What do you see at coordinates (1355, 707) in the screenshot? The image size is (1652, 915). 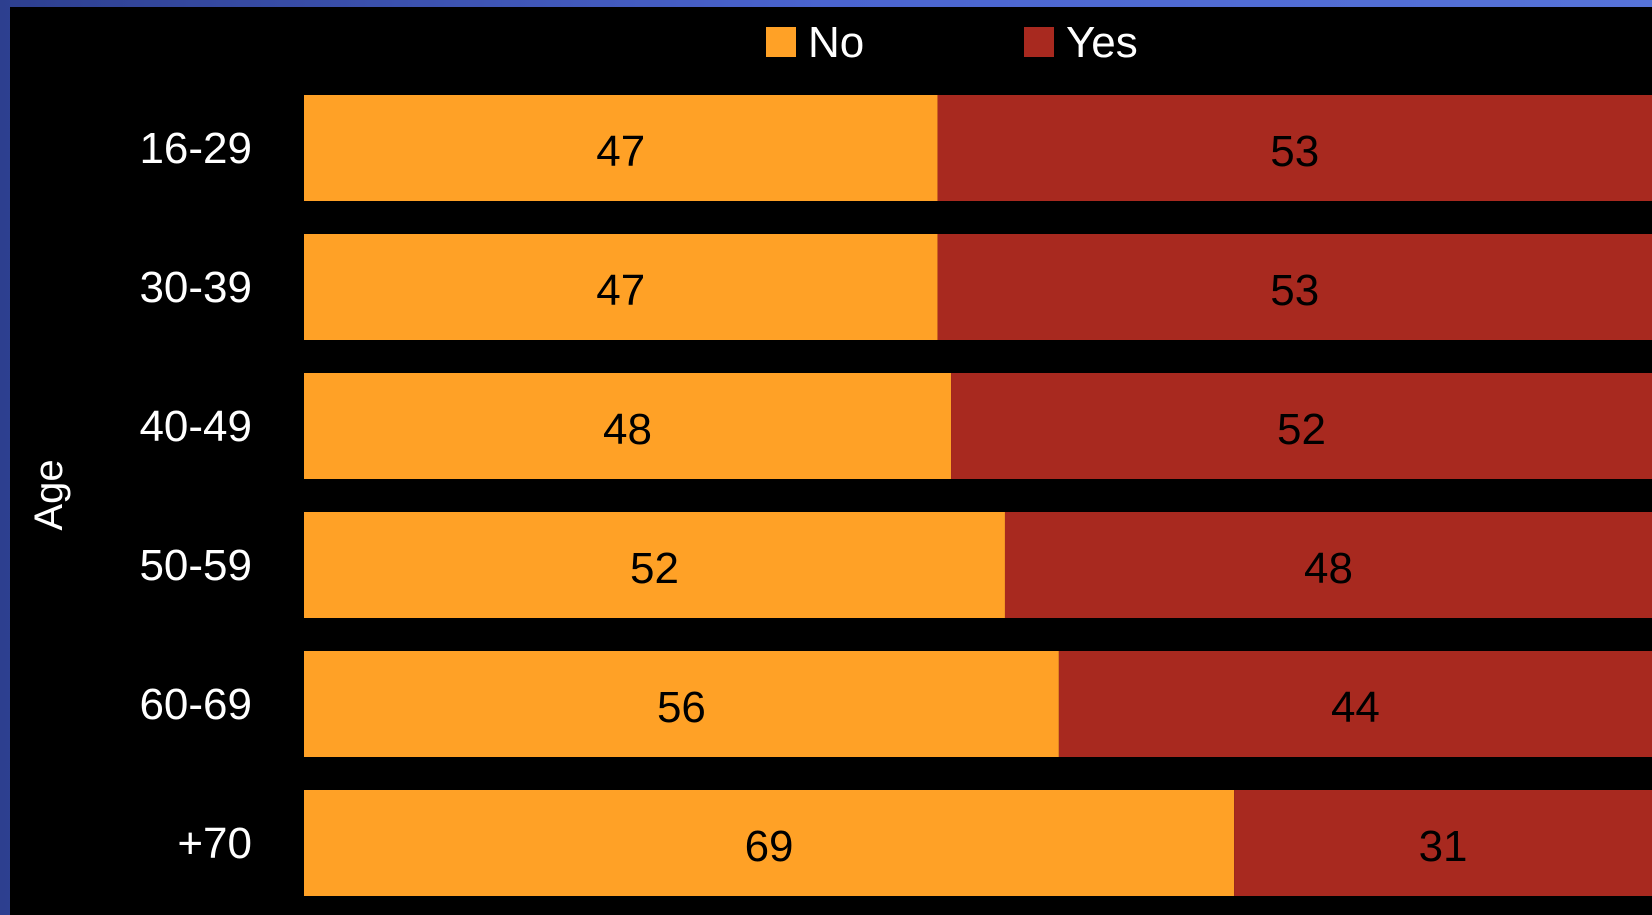 I see `data-label-yes: 44` at bounding box center [1355, 707].